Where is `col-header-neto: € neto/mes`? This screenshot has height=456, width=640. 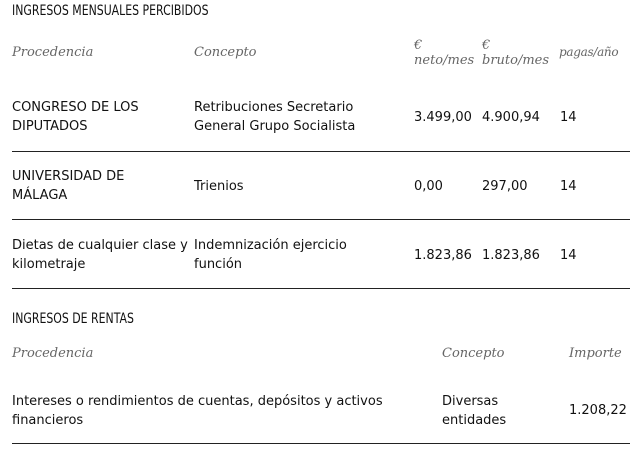 col-header-neto: € neto/mes is located at coordinates (444, 53).